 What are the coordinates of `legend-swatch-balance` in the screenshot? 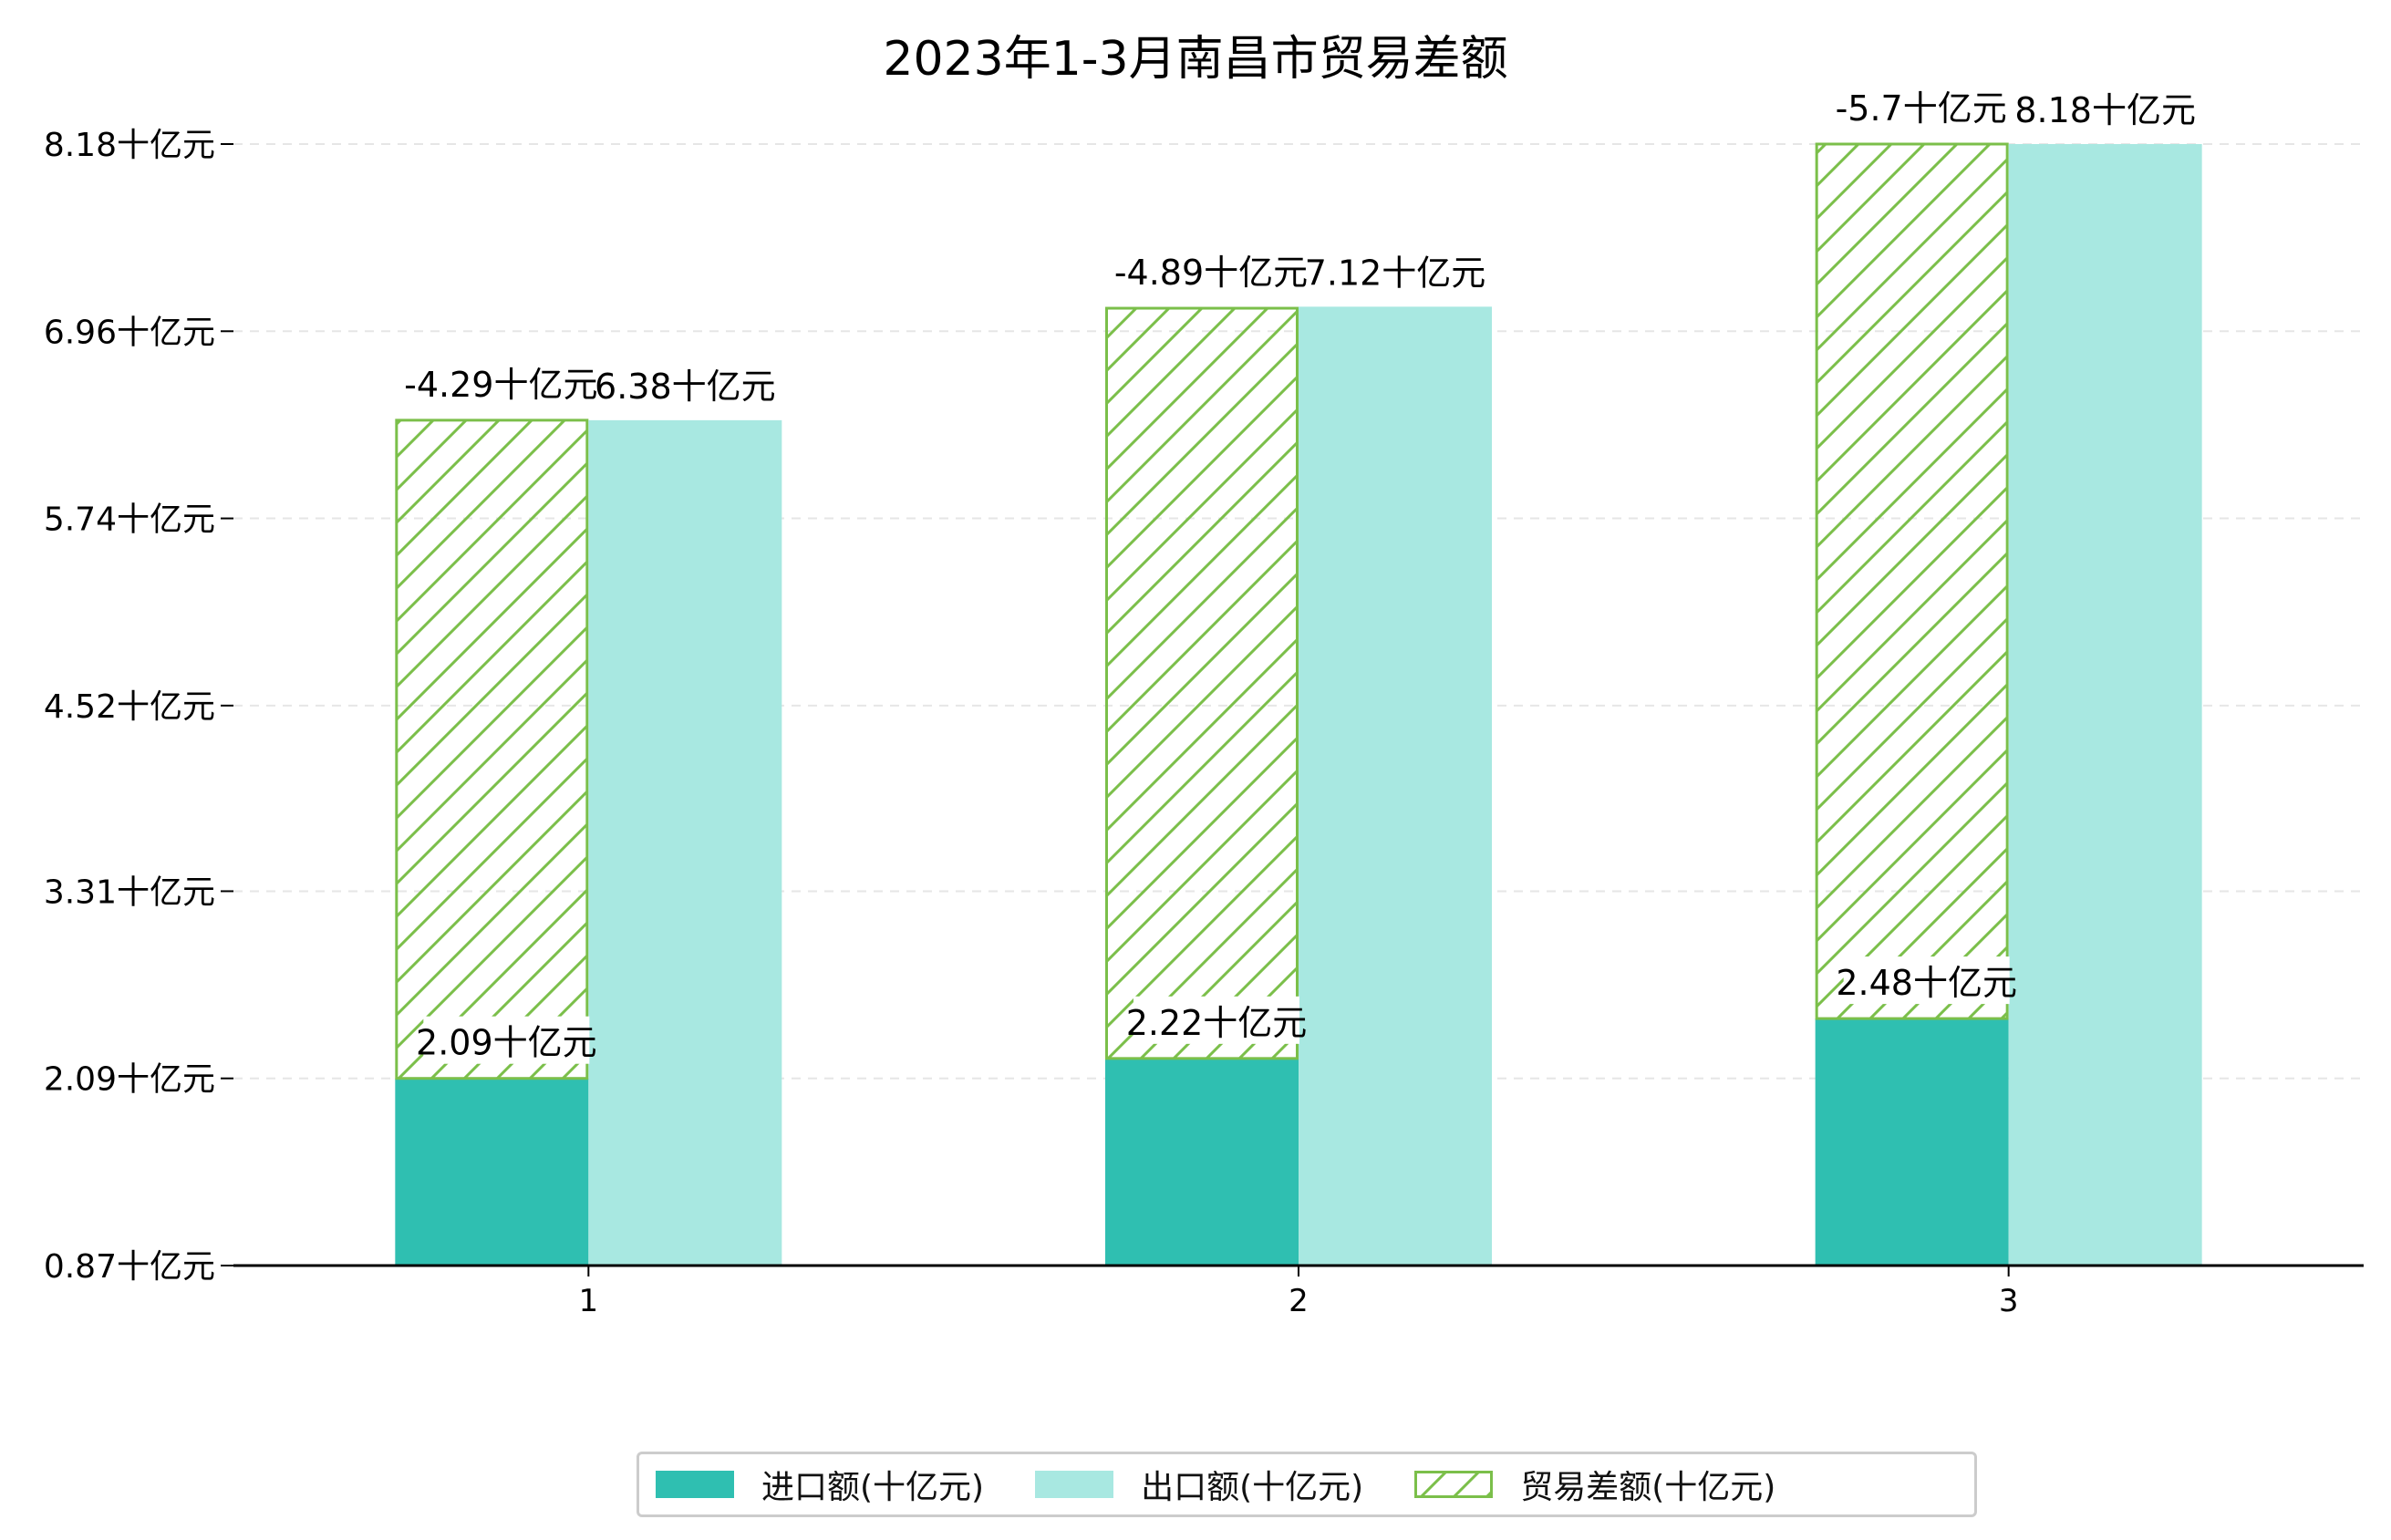 It's located at (1454, 1484).